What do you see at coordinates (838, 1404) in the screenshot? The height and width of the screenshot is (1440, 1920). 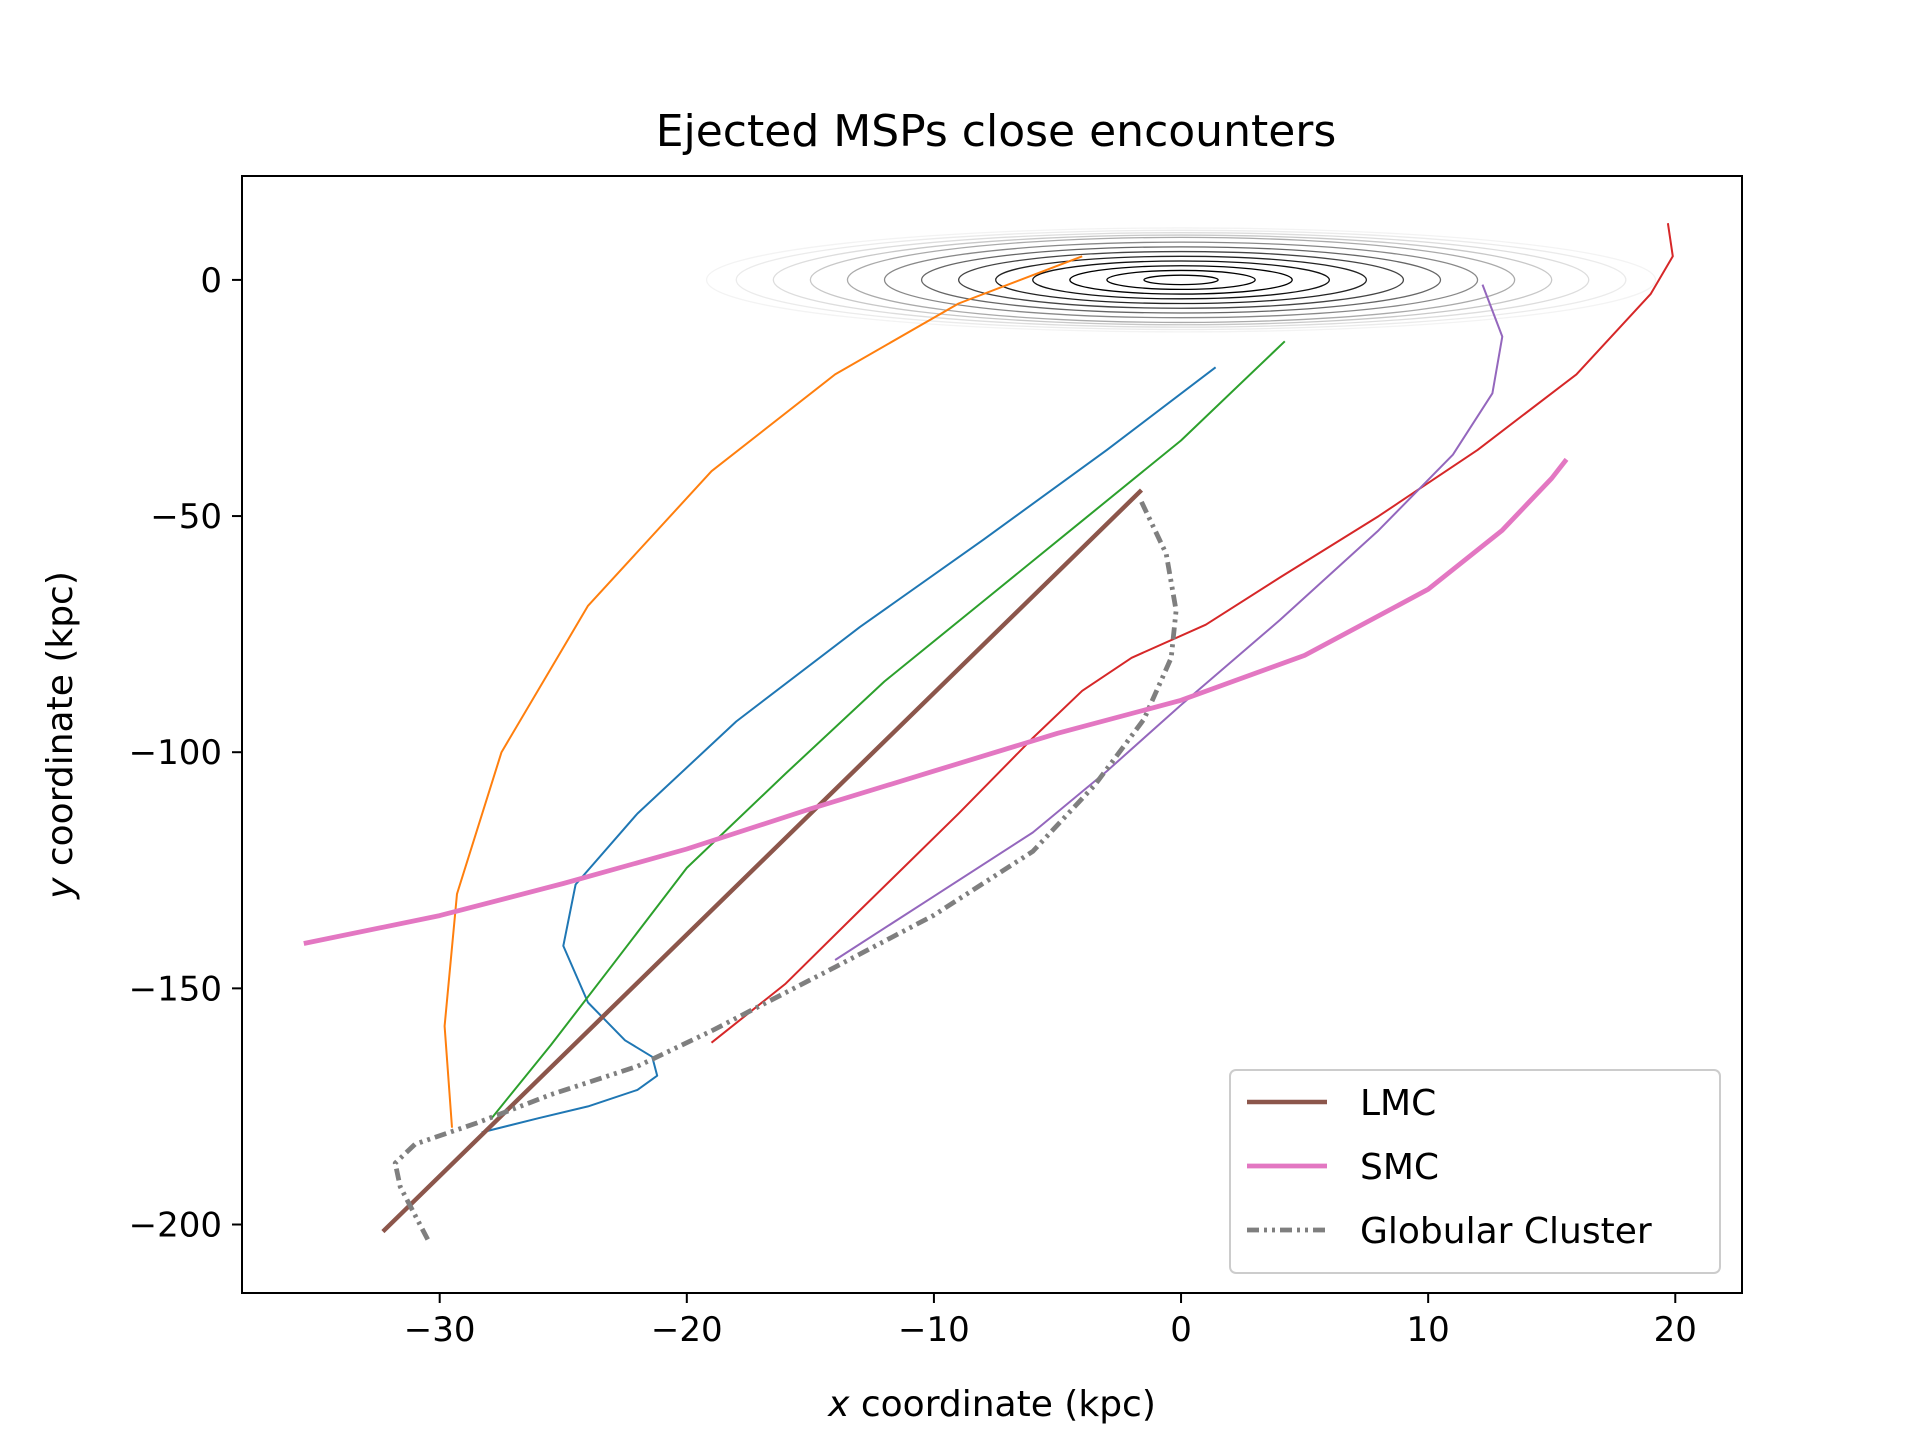 I see `x-axis-label-var: x` at bounding box center [838, 1404].